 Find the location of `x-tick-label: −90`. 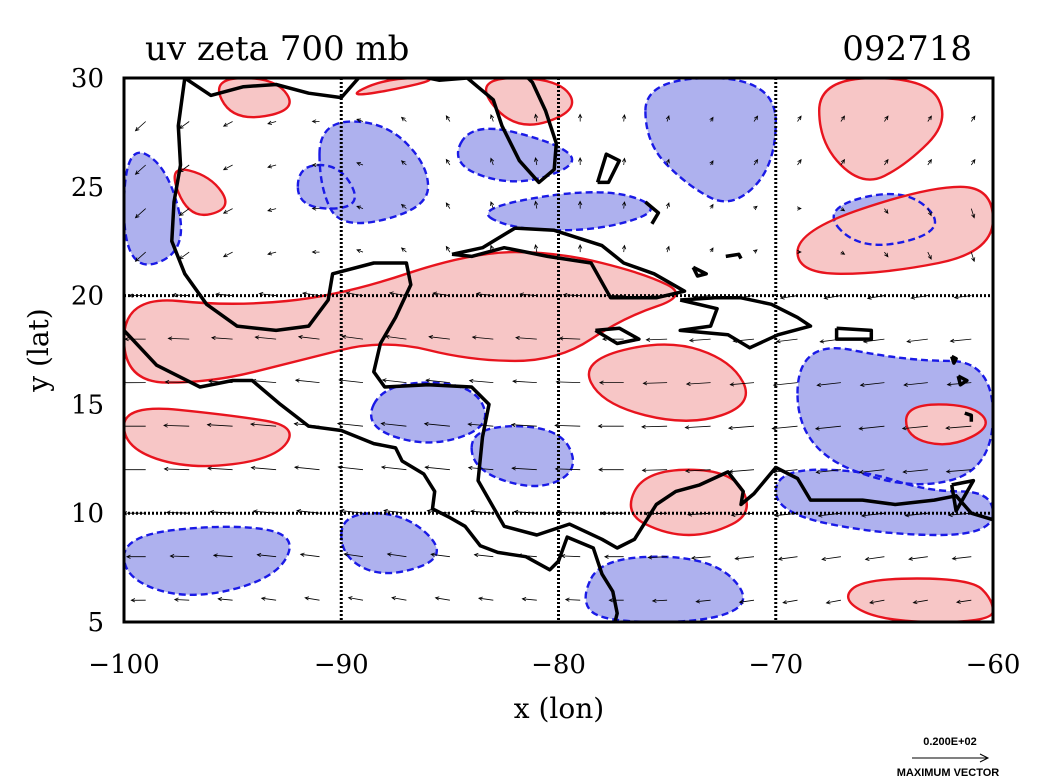

x-tick-label: −90 is located at coordinates (341, 665).